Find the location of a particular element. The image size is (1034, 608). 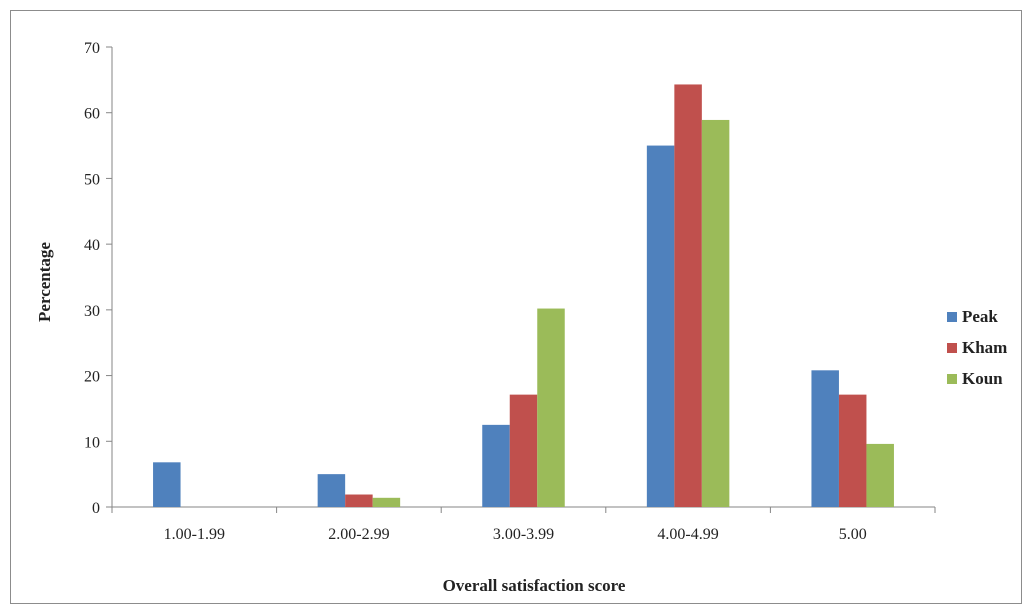

y-tick-label: 40 is located at coordinates (92, 245).